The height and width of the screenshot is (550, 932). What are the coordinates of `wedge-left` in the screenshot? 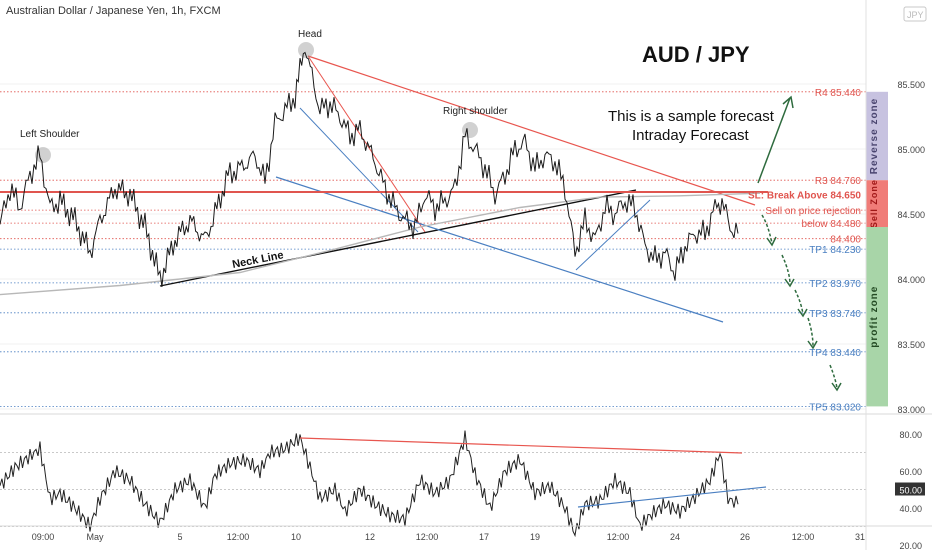 It's located at (613, 235).